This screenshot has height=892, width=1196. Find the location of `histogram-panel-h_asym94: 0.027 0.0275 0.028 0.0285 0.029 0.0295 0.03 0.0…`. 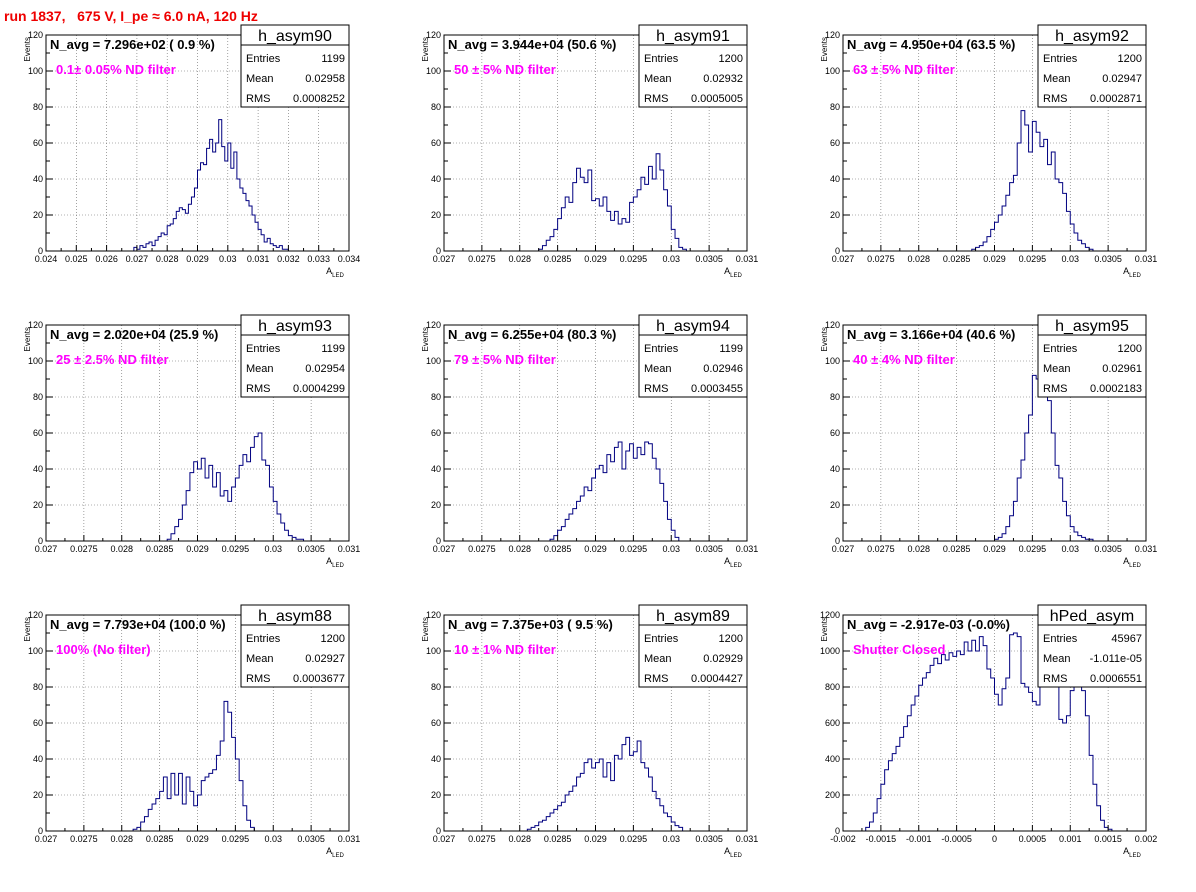

histogram-panel-h_asym94: 0.027 0.0275 0.028 0.0285 0.029 0.0295 0.03 0.0… is located at coordinates (590, 441).